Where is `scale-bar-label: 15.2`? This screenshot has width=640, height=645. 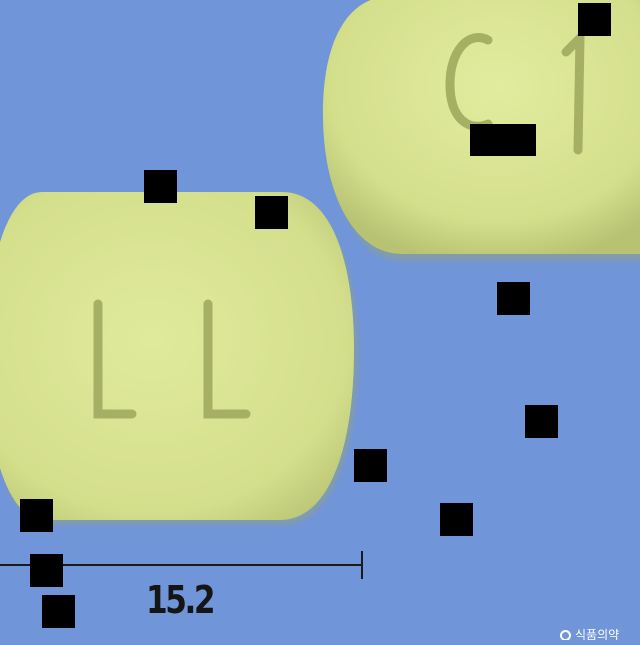 scale-bar-label: 15.2 is located at coordinates (181, 600).